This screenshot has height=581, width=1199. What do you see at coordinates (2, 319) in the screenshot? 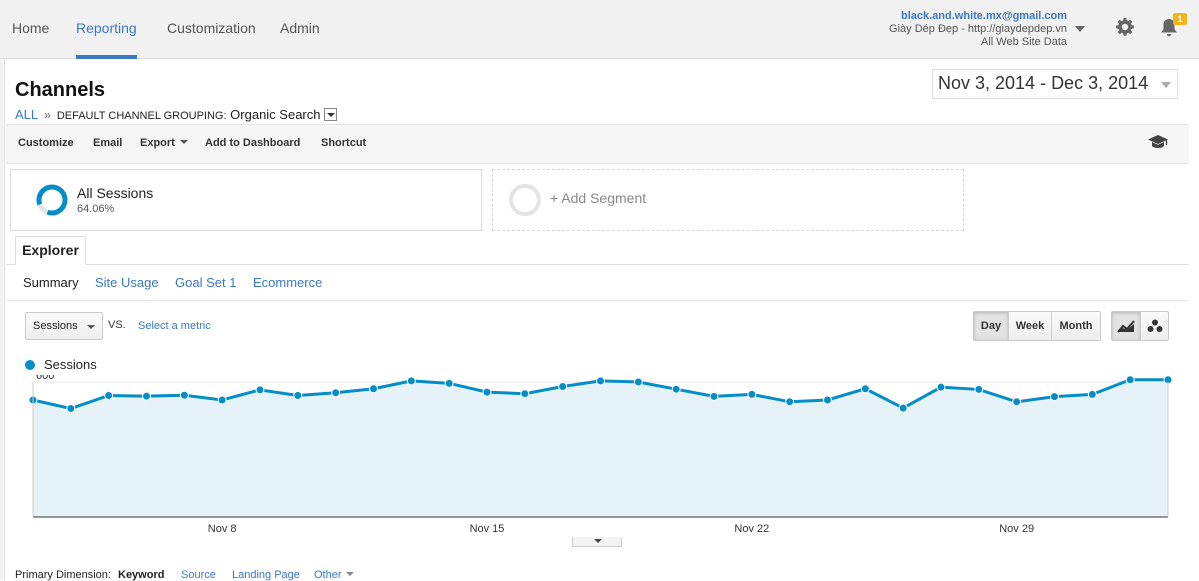
I see `left-sidebar-collapsed` at bounding box center [2, 319].